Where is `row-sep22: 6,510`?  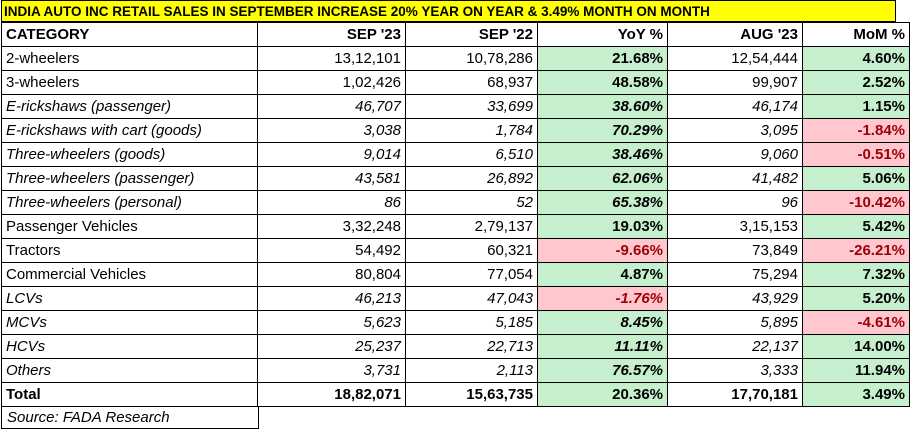
row-sep22: 6,510 is located at coordinates (471, 154).